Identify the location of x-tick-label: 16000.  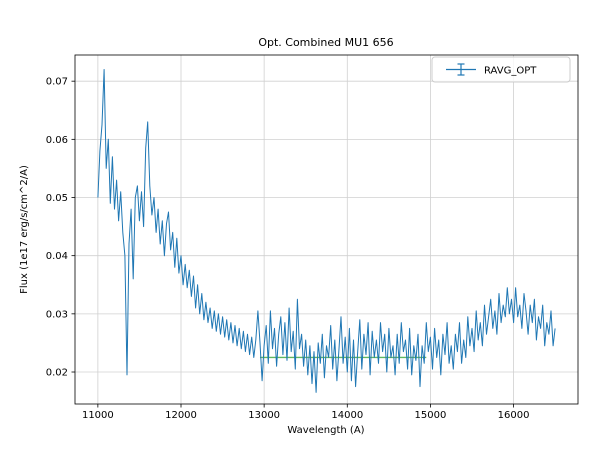
(514, 415).